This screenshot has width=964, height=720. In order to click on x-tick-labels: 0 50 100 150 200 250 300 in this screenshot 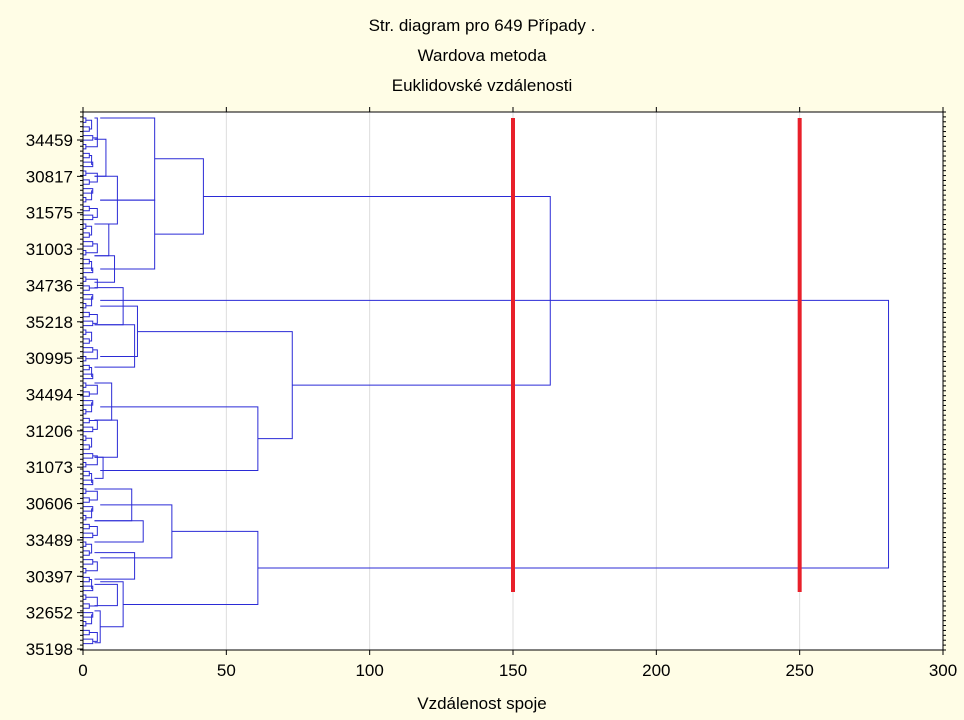, I will do `click(517, 670)`.